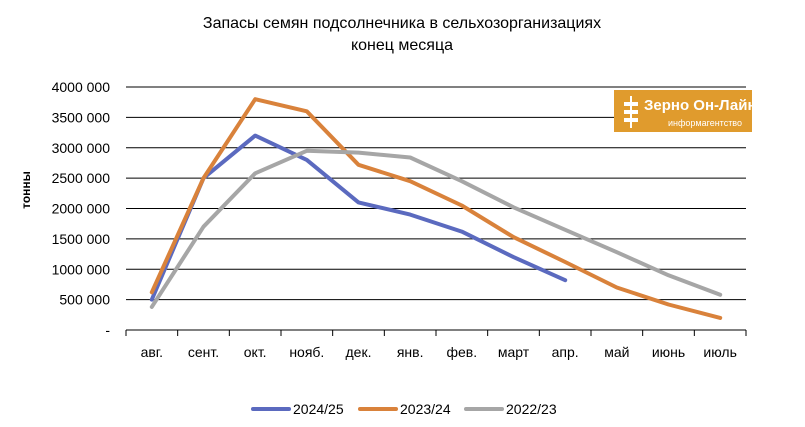  Describe the element at coordinates (565, 352) in the screenshot. I see `x-tick-label-8: апр.` at that location.